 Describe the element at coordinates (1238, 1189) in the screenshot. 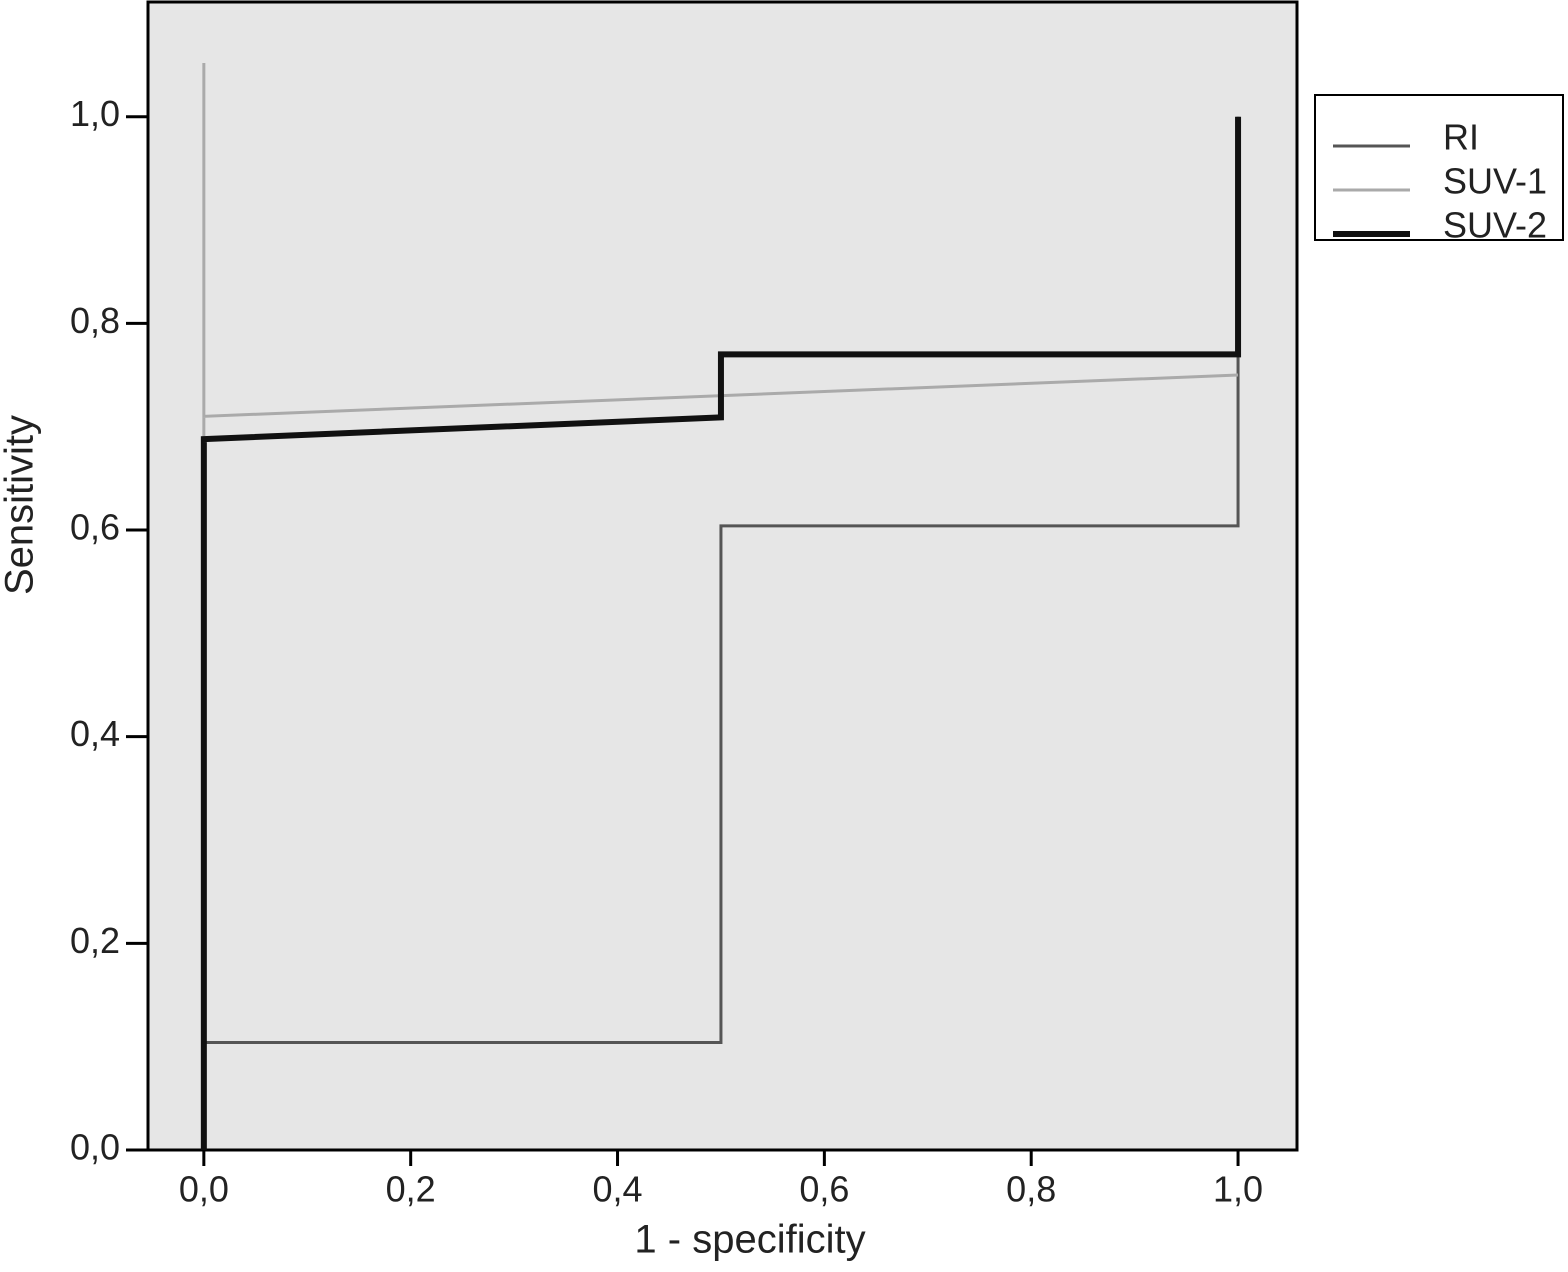

I see `x-tick-label: 1,0` at that location.